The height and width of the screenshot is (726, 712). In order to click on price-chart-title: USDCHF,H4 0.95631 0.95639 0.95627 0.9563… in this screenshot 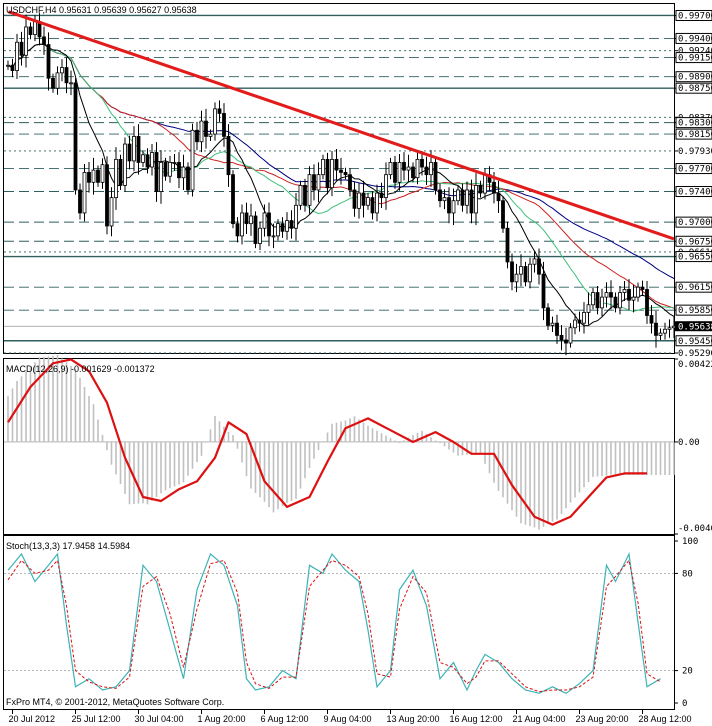, I will do `click(101, 10)`.